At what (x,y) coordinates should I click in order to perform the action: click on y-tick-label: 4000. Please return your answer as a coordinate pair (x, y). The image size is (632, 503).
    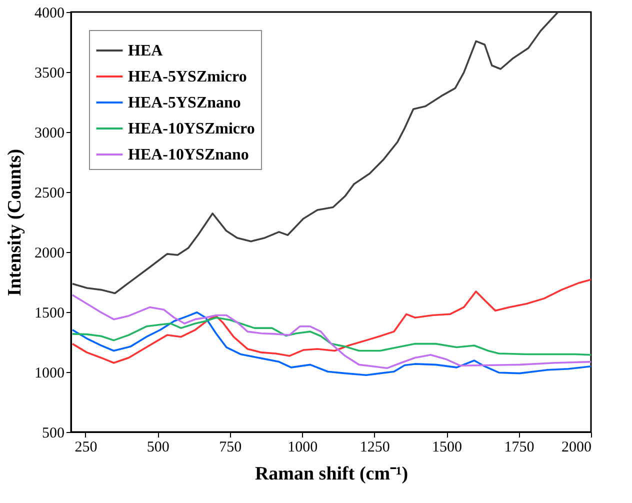
    Looking at the image, I should click on (49, 14).